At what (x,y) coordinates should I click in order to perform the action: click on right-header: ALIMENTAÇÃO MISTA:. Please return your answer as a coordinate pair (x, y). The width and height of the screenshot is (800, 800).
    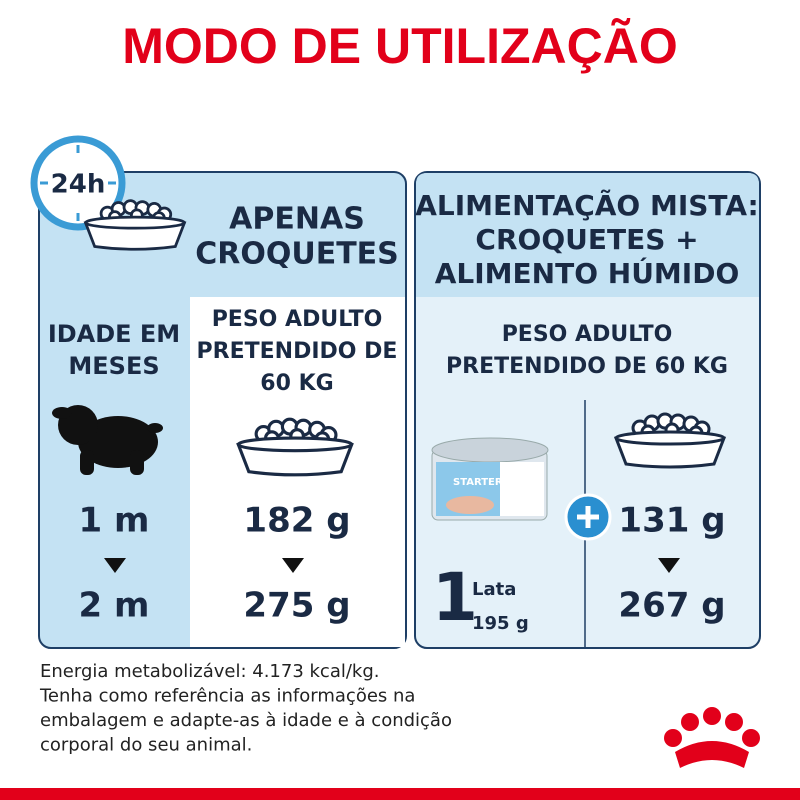
    Looking at the image, I should click on (586, 205).